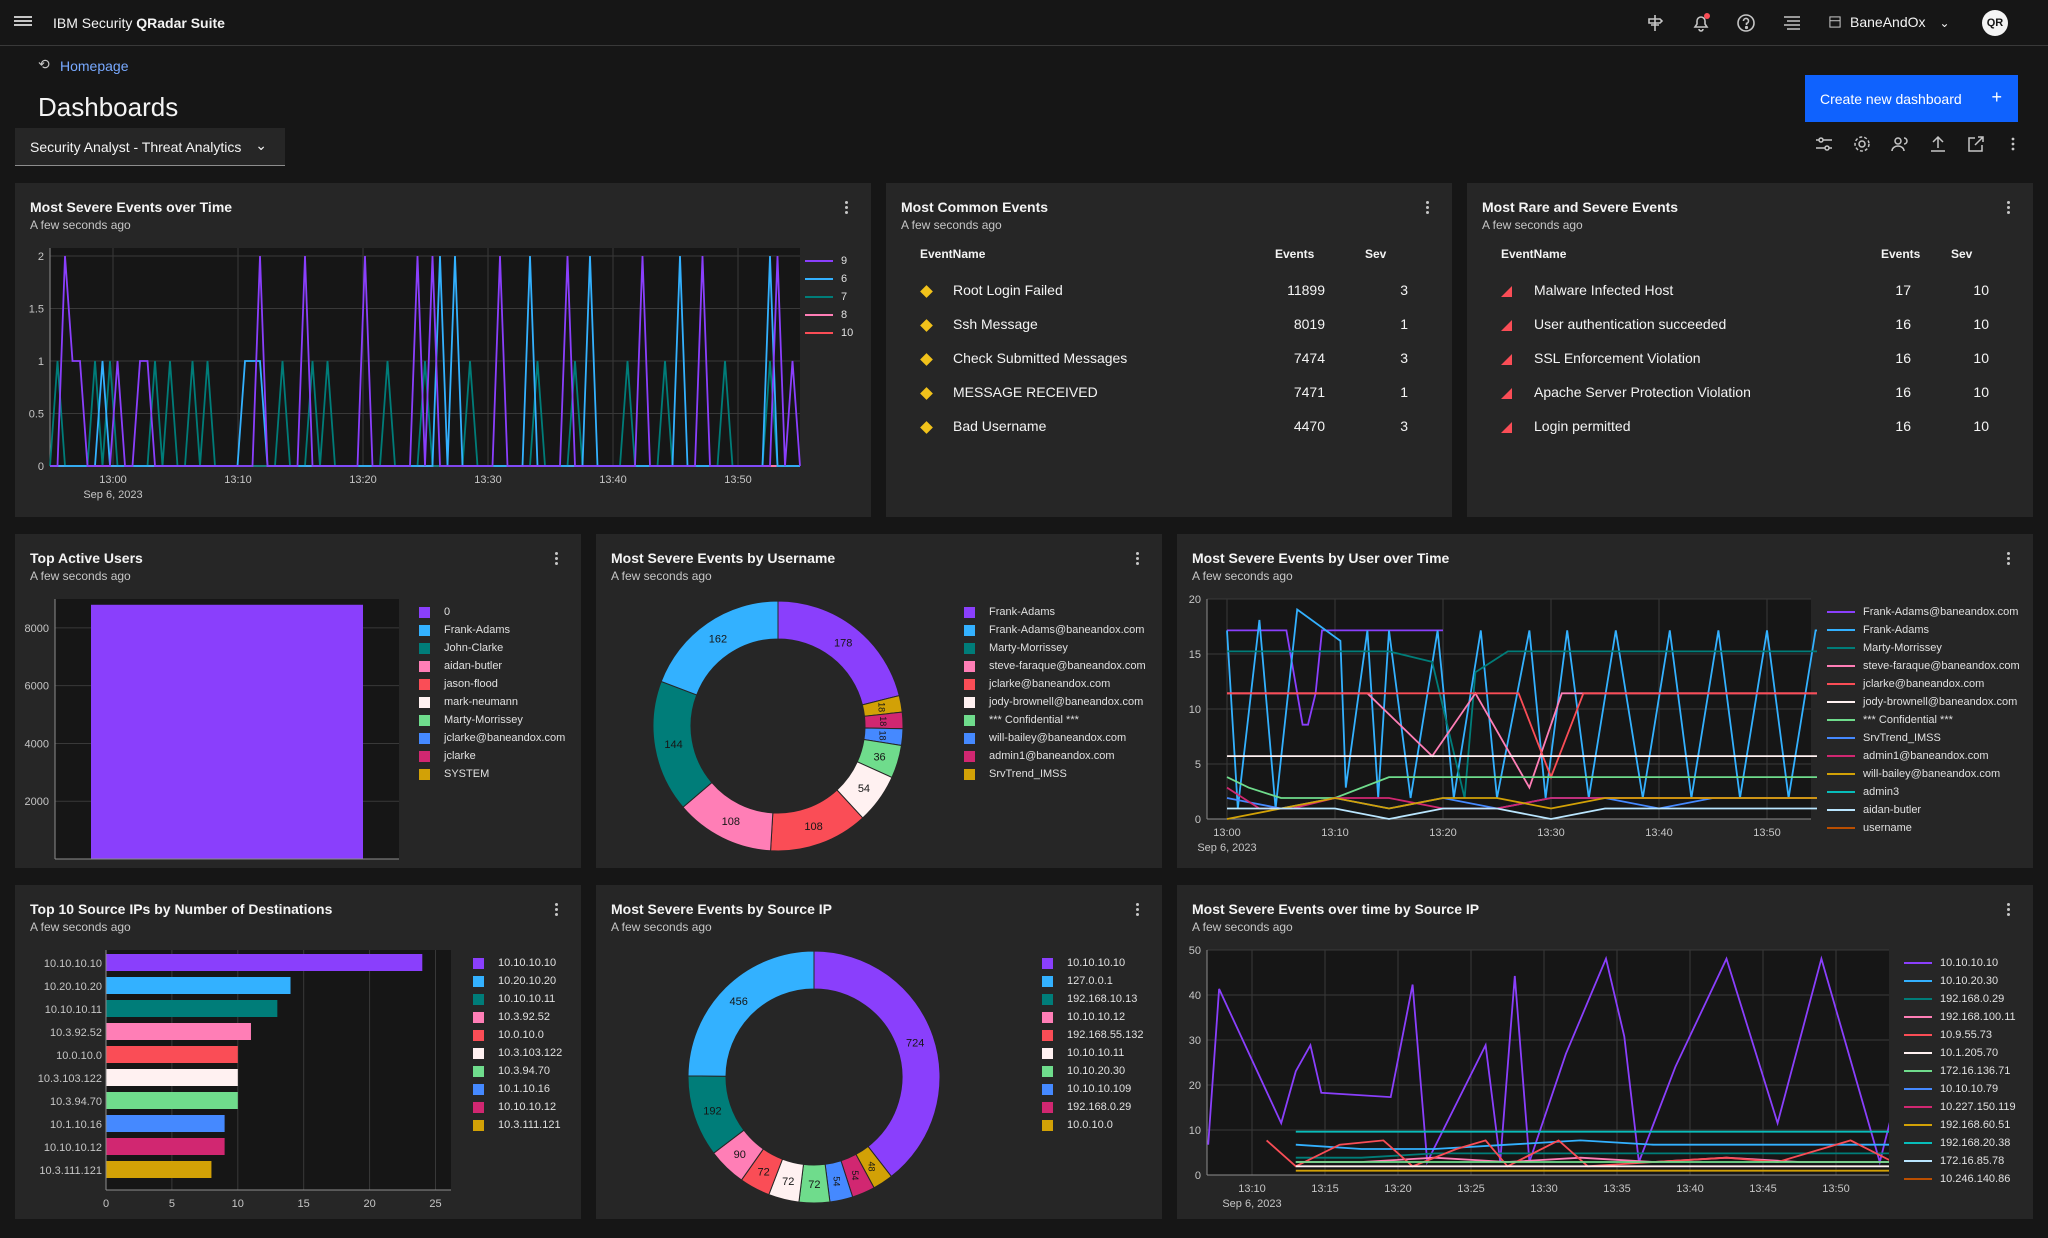 Image resolution: width=2048 pixels, height=1238 pixels. I want to click on legend-item: 10.20.10.20, so click(517, 981).